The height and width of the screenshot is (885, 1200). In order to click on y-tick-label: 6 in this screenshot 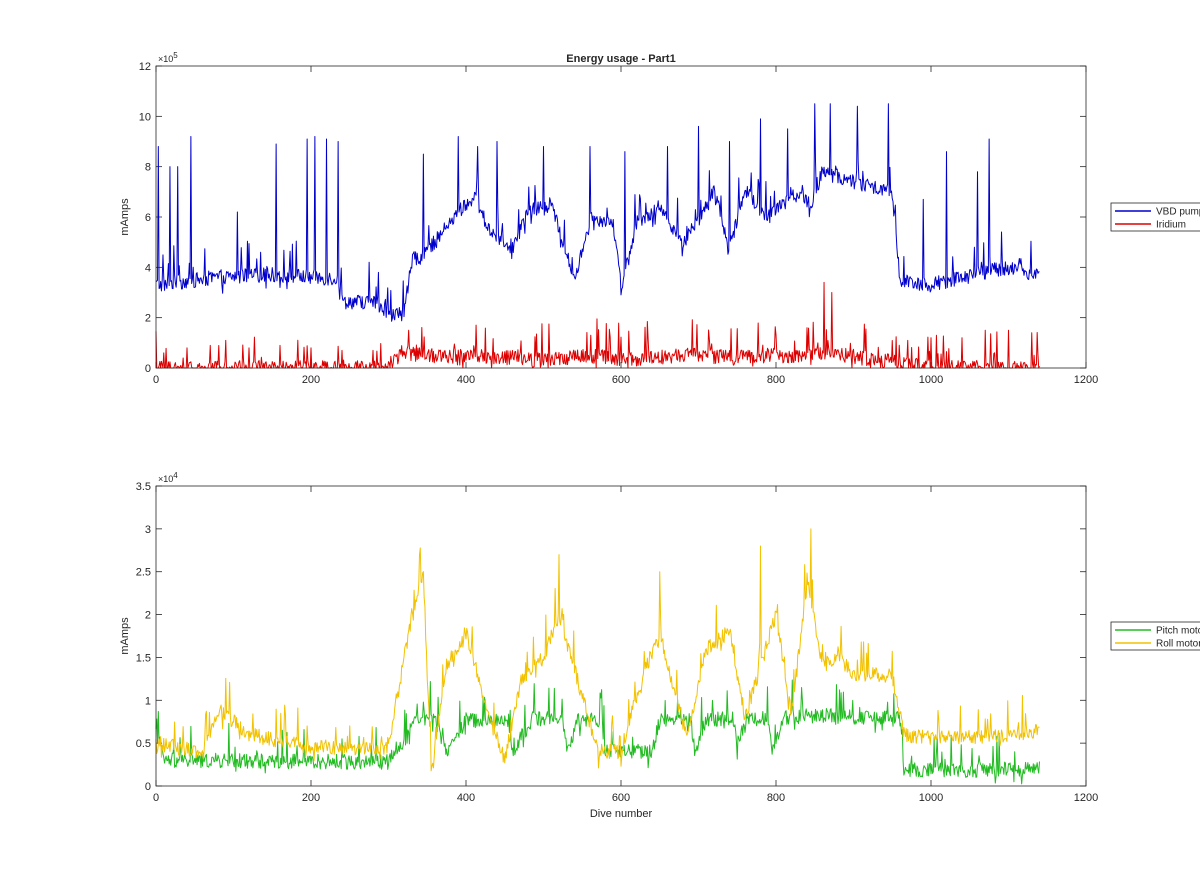, I will do `click(148, 218)`.